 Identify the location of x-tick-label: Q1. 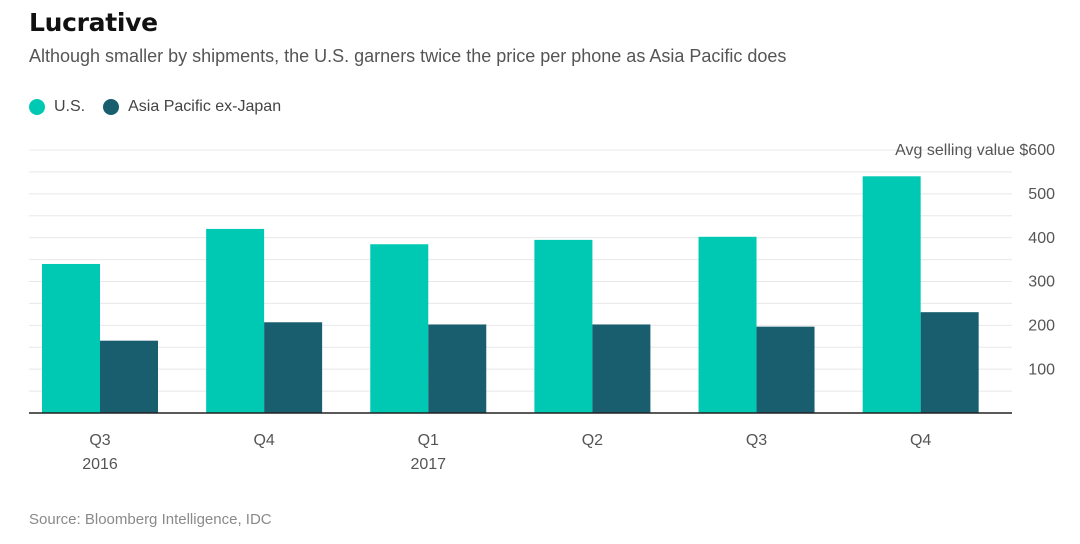
(428, 440).